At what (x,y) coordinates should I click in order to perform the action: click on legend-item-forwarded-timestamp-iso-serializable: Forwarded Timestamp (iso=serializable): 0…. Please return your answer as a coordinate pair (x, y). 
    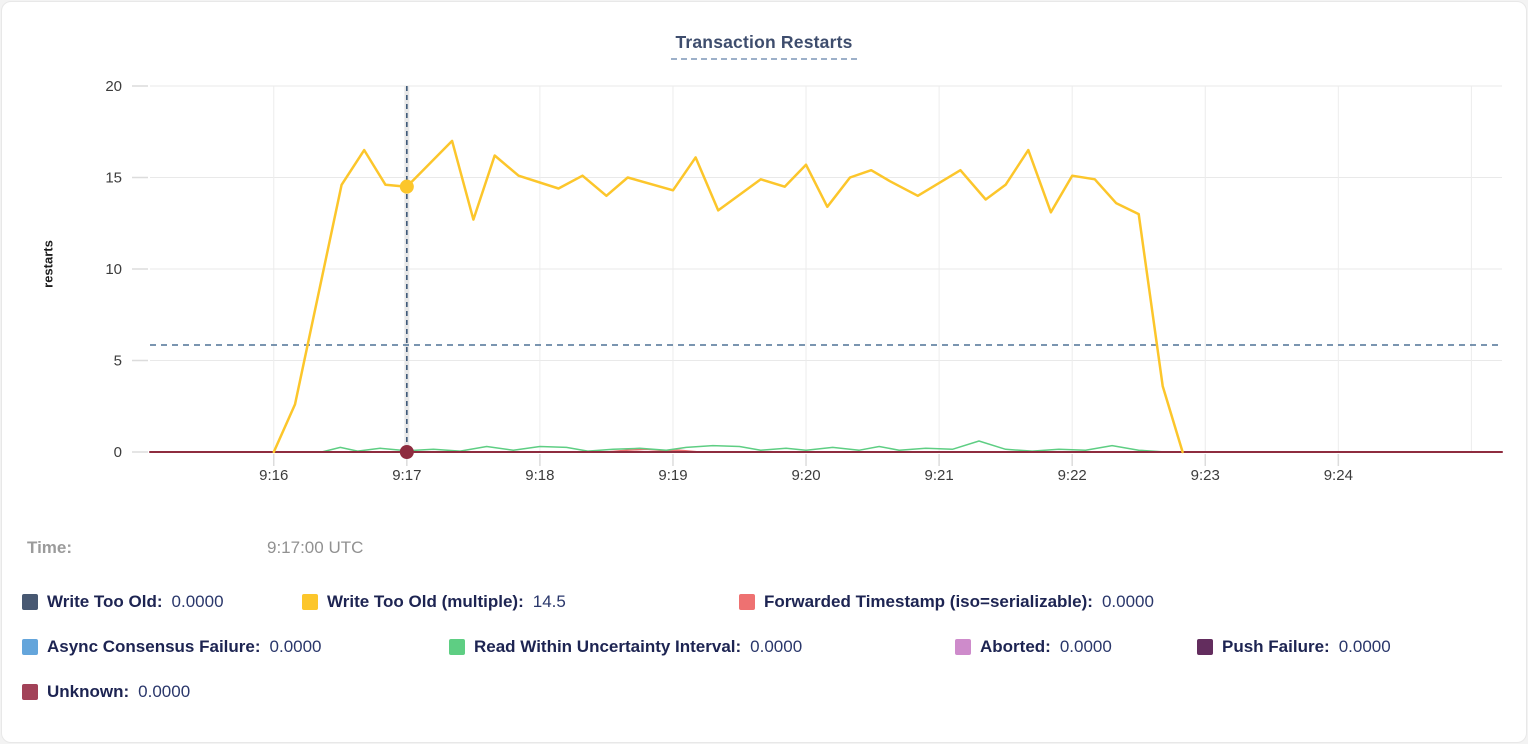
    Looking at the image, I should click on (946, 602).